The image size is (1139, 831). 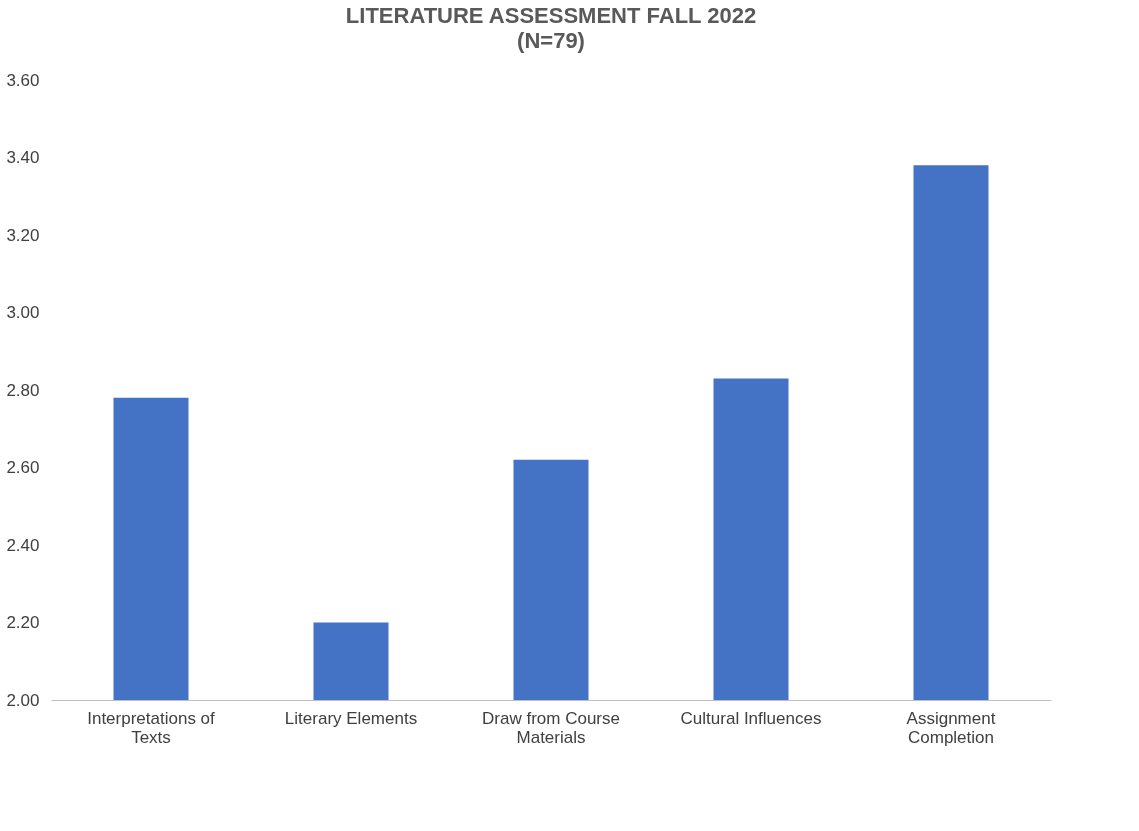 What do you see at coordinates (23, 545) in the screenshot?
I see `y-tick-label: 2.40` at bounding box center [23, 545].